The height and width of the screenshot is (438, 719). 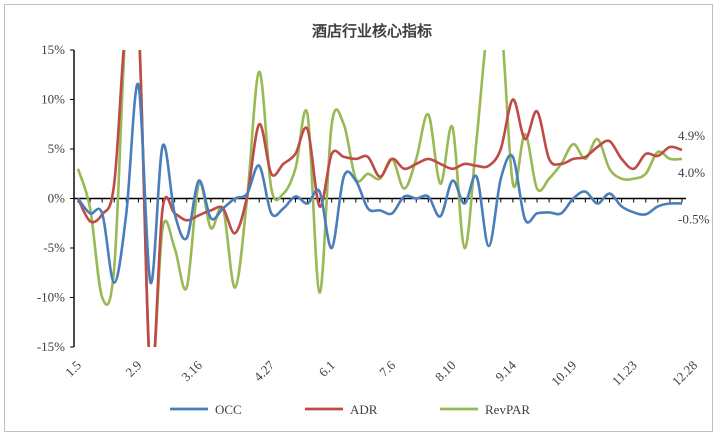 I want to click on legend: OCC ADR RevPAR, so click(x=350, y=409).